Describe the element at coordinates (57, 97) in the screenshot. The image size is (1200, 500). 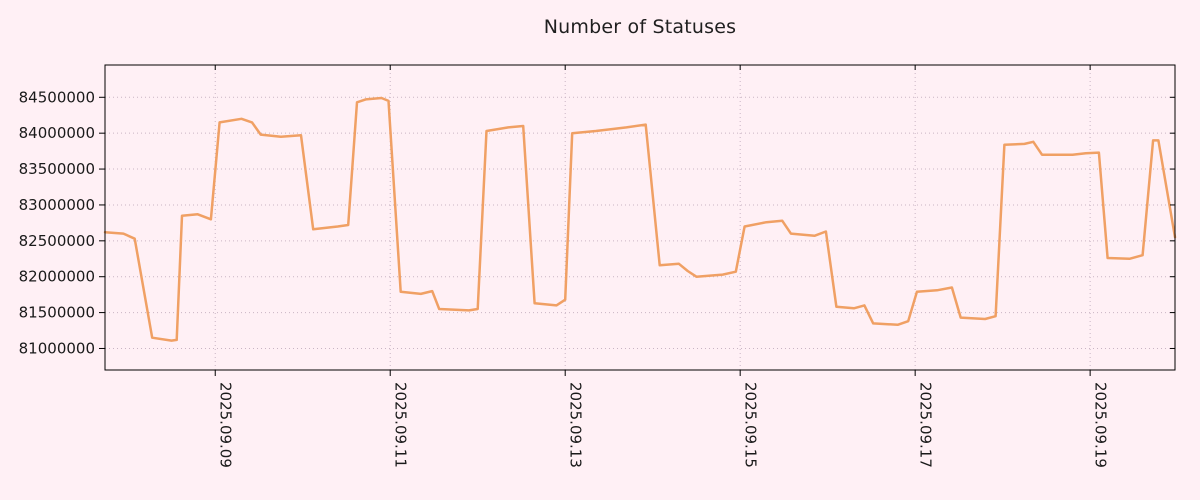
I see `y-tick-label: 84500000` at that location.